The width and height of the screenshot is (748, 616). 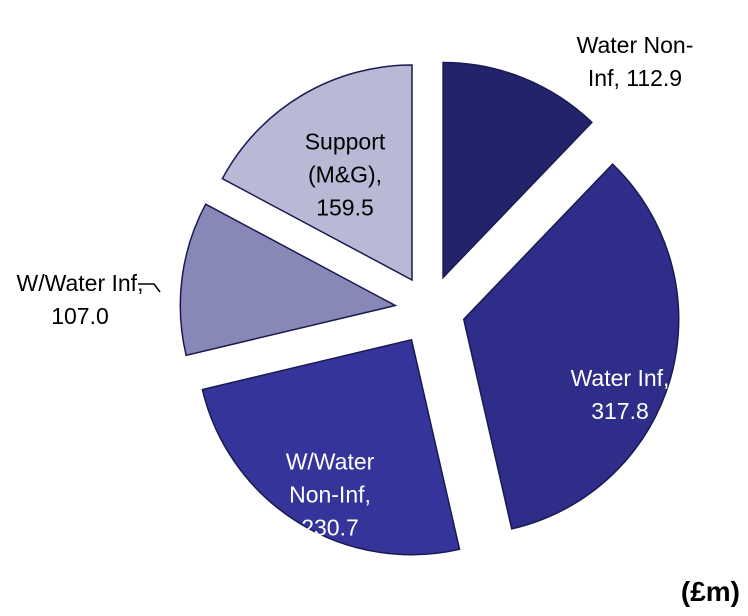 I want to click on slice-label: W/Water Non-Inf, 230.7, so click(x=330, y=495).